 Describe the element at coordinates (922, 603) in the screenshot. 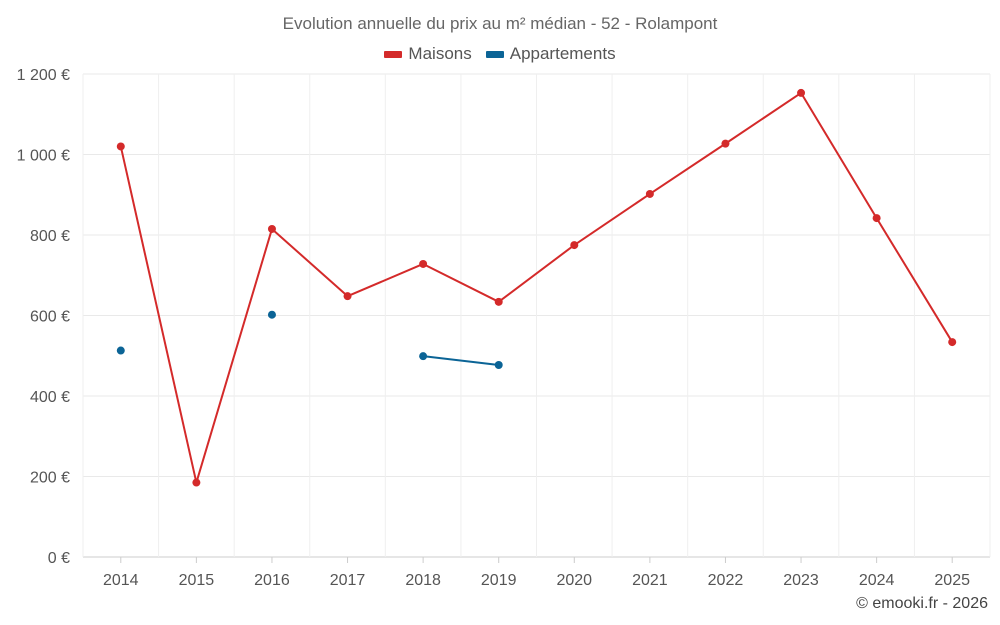

I see `credit-text: © emooki.fr - 2026` at that location.